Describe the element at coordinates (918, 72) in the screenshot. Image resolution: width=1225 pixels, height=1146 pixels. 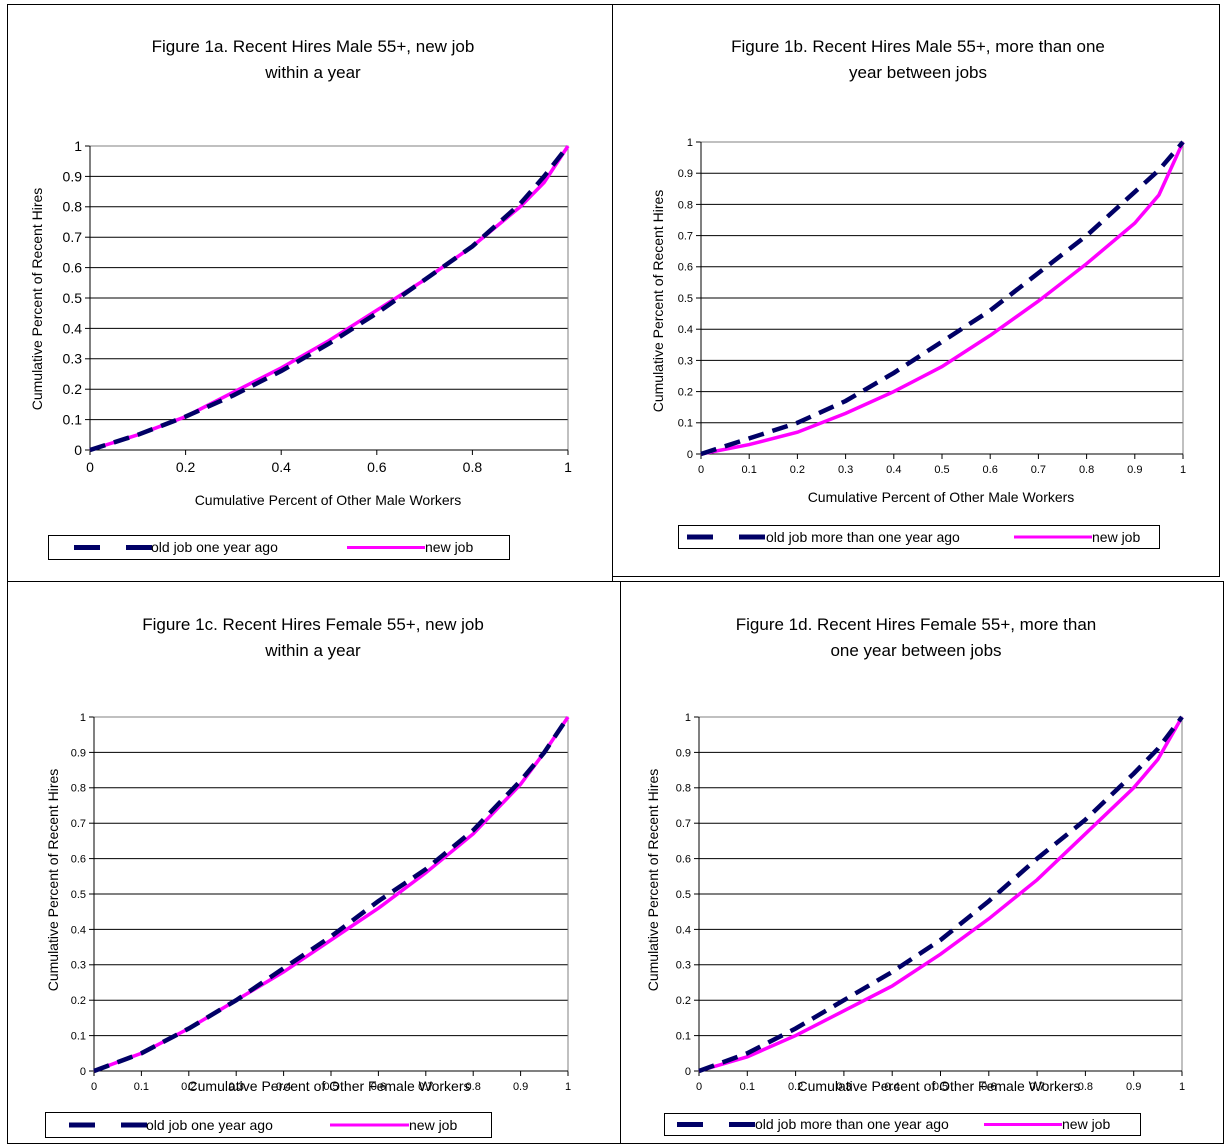
I see `chart-title-line-2: year between jobs` at that location.